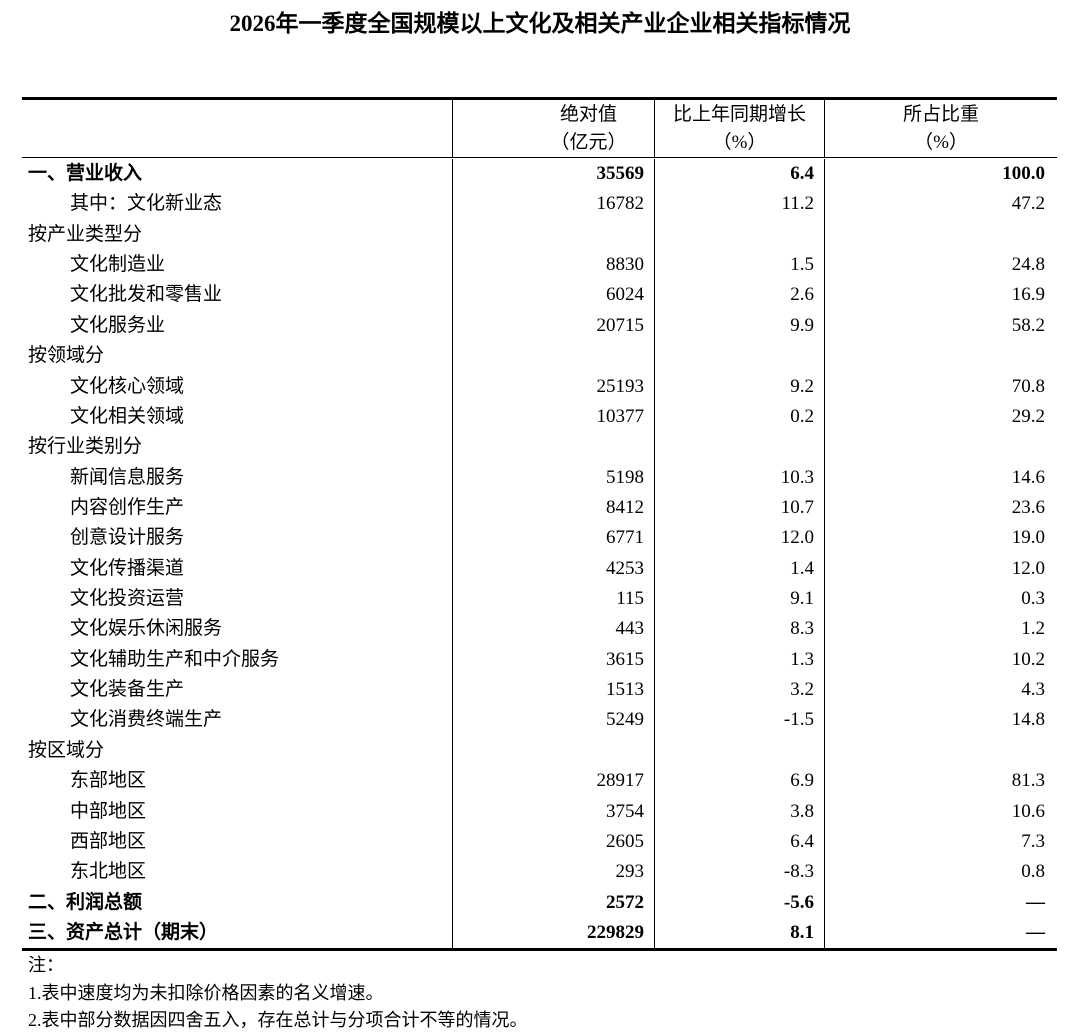 The height and width of the screenshot is (1035, 1080). I want to click on table-row: 文化核心领域 25193 9.2 70.8, so click(539, 386).